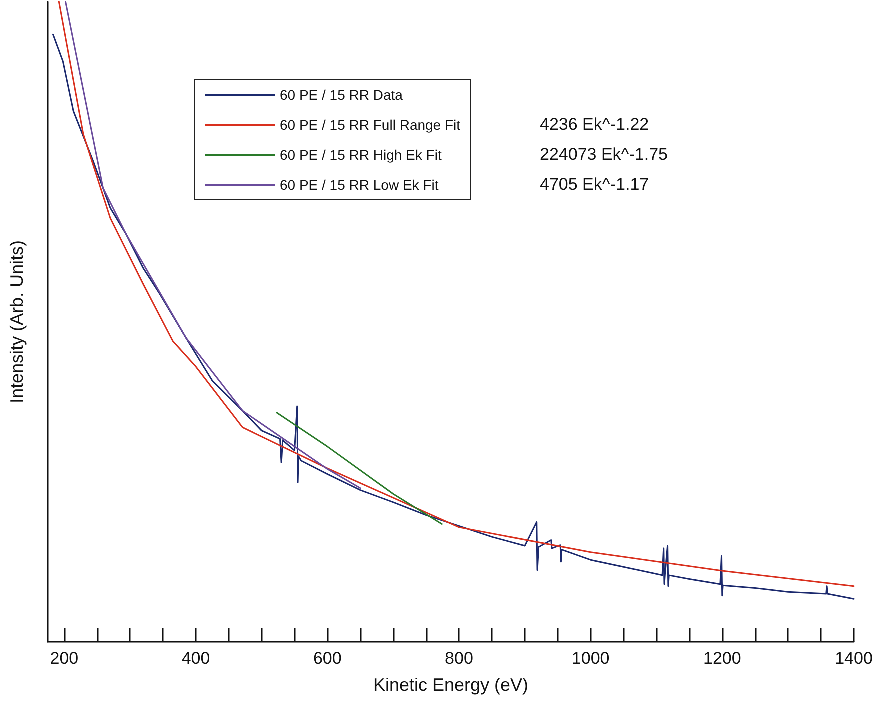  What do you see at coordinates (595, 184) in the screenshot?
I see `annotation: 4705 Ek^-1.17` at bounding box center [595, 184].